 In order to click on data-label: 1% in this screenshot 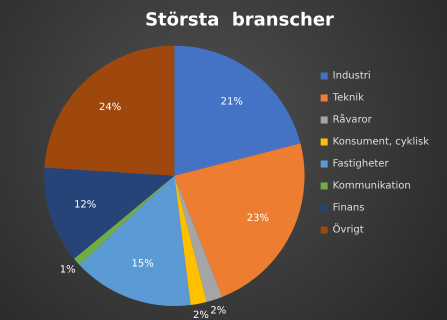, I will do `click(68, 270)`.